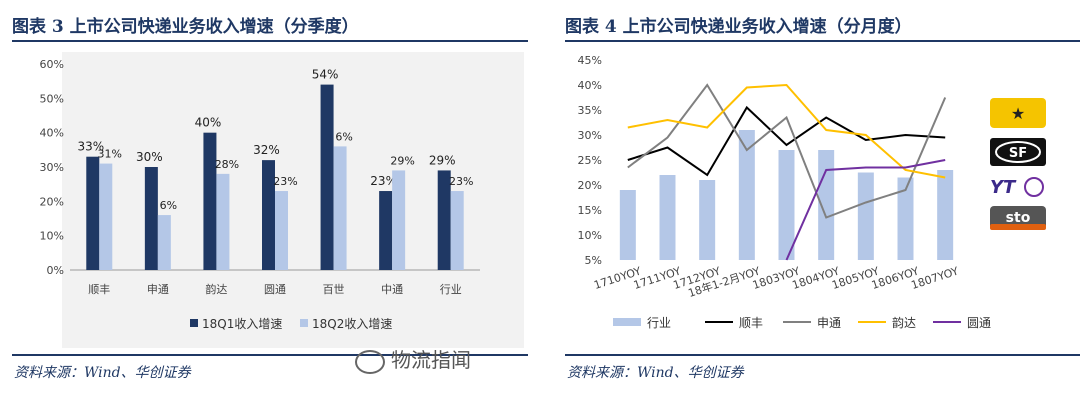  Describe the element at coordinates (227, 164) in the screenshot. I see `data-label: 28%` at that location.